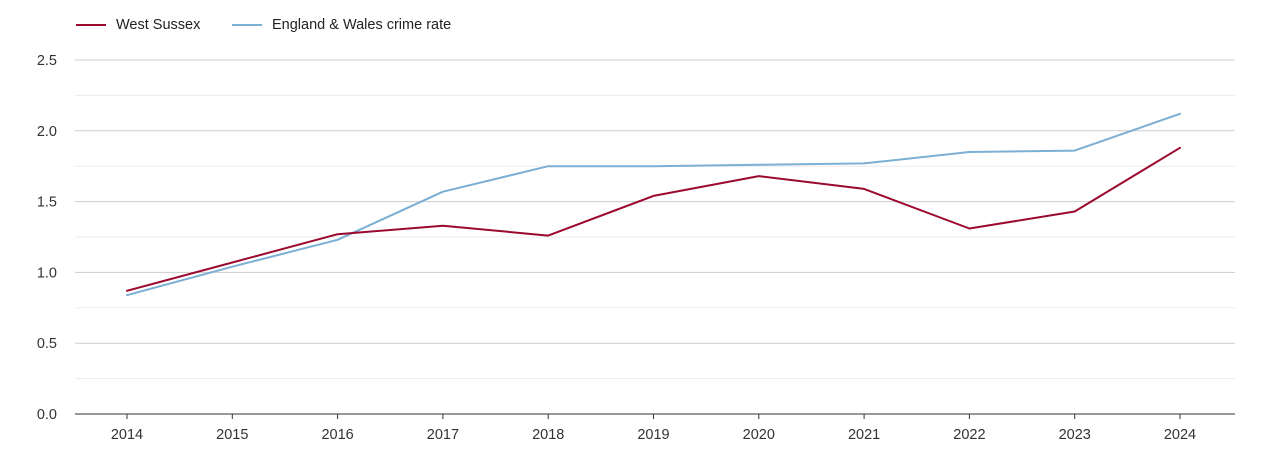 Image resolution: width=1270 pixels, height=450 pixels. I want to click on x-tick-label: 2023, so click(1075, 435).